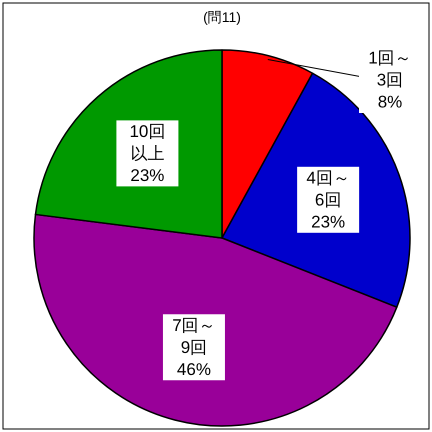 The height and width of the screenshot is (432, 432). I want to click on data-label: 46%, so click(193, 369).